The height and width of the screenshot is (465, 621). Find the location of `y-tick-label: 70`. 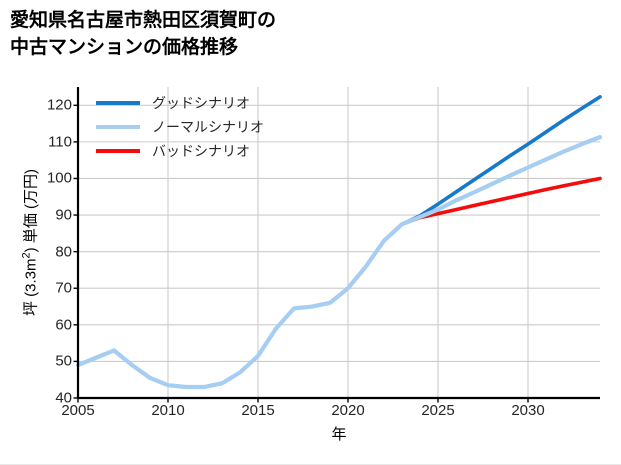

y-tick-label: 70 is located at coordinates (63, 288).